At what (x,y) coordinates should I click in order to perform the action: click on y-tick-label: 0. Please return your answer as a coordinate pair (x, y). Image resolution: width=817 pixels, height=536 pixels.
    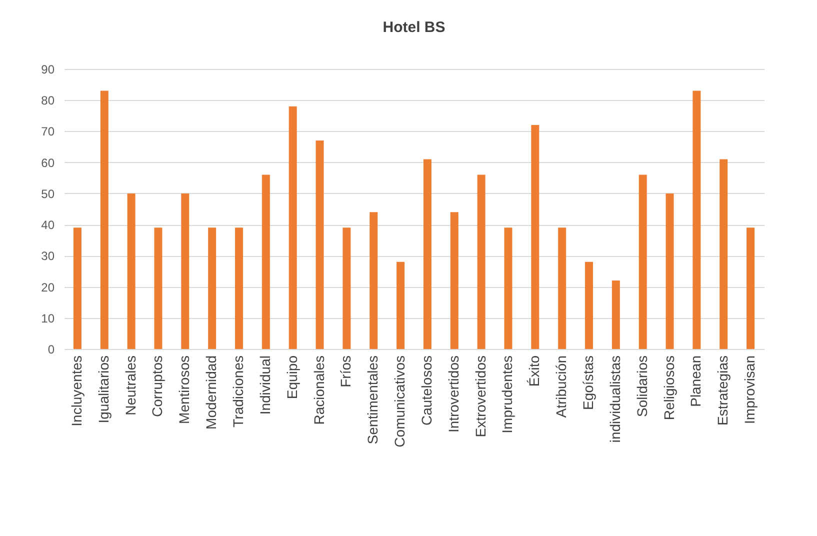
    Looking at the image, I should click on (51, 349).